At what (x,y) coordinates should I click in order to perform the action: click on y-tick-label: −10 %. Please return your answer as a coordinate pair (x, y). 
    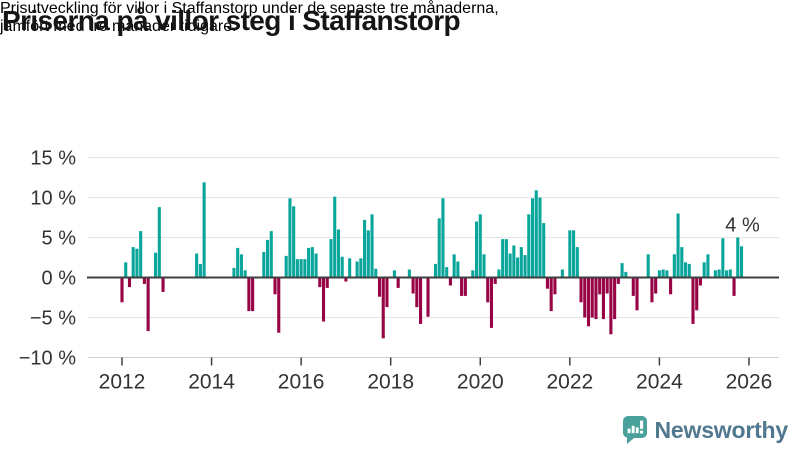
    Looking at the image, I should click on (47, 359).